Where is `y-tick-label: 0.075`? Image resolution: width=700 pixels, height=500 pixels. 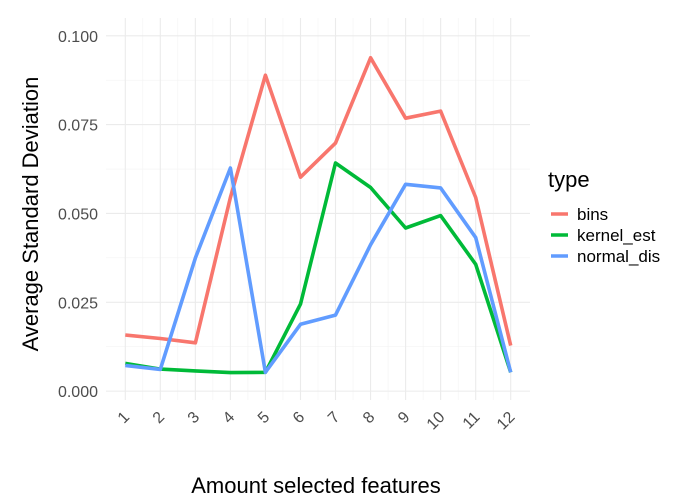
y-tick-label: 0.075 is located at coordinates (78, 126).